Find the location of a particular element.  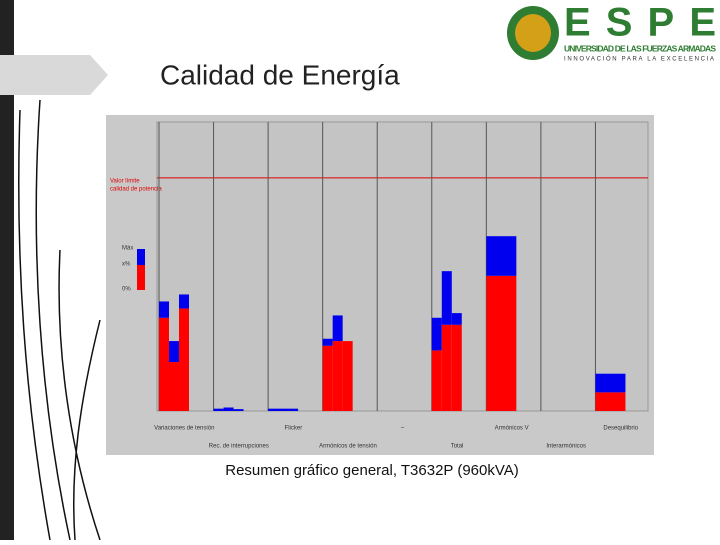

x-tick-label: Desequilibrio is located at coordinates (620, 429).